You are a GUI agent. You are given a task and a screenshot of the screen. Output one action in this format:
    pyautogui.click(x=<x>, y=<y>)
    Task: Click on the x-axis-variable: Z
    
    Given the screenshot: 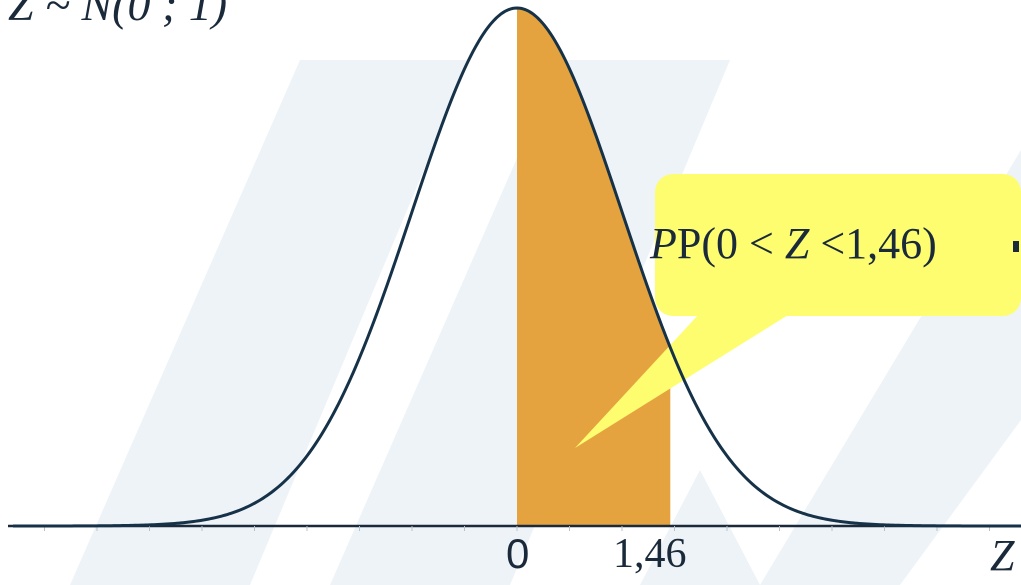 What is the action you would take?
    pyautogui.click(x=1002, y=555)
    